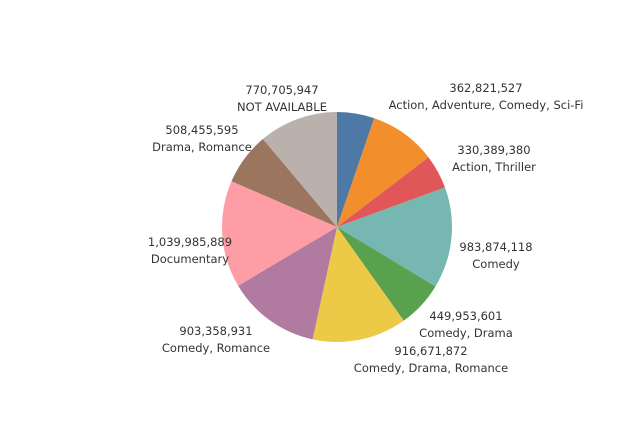 The width and height of the screenshot is (636, 433). I want to click on slice-category-label: Drama, Romance, so click(202, 147).